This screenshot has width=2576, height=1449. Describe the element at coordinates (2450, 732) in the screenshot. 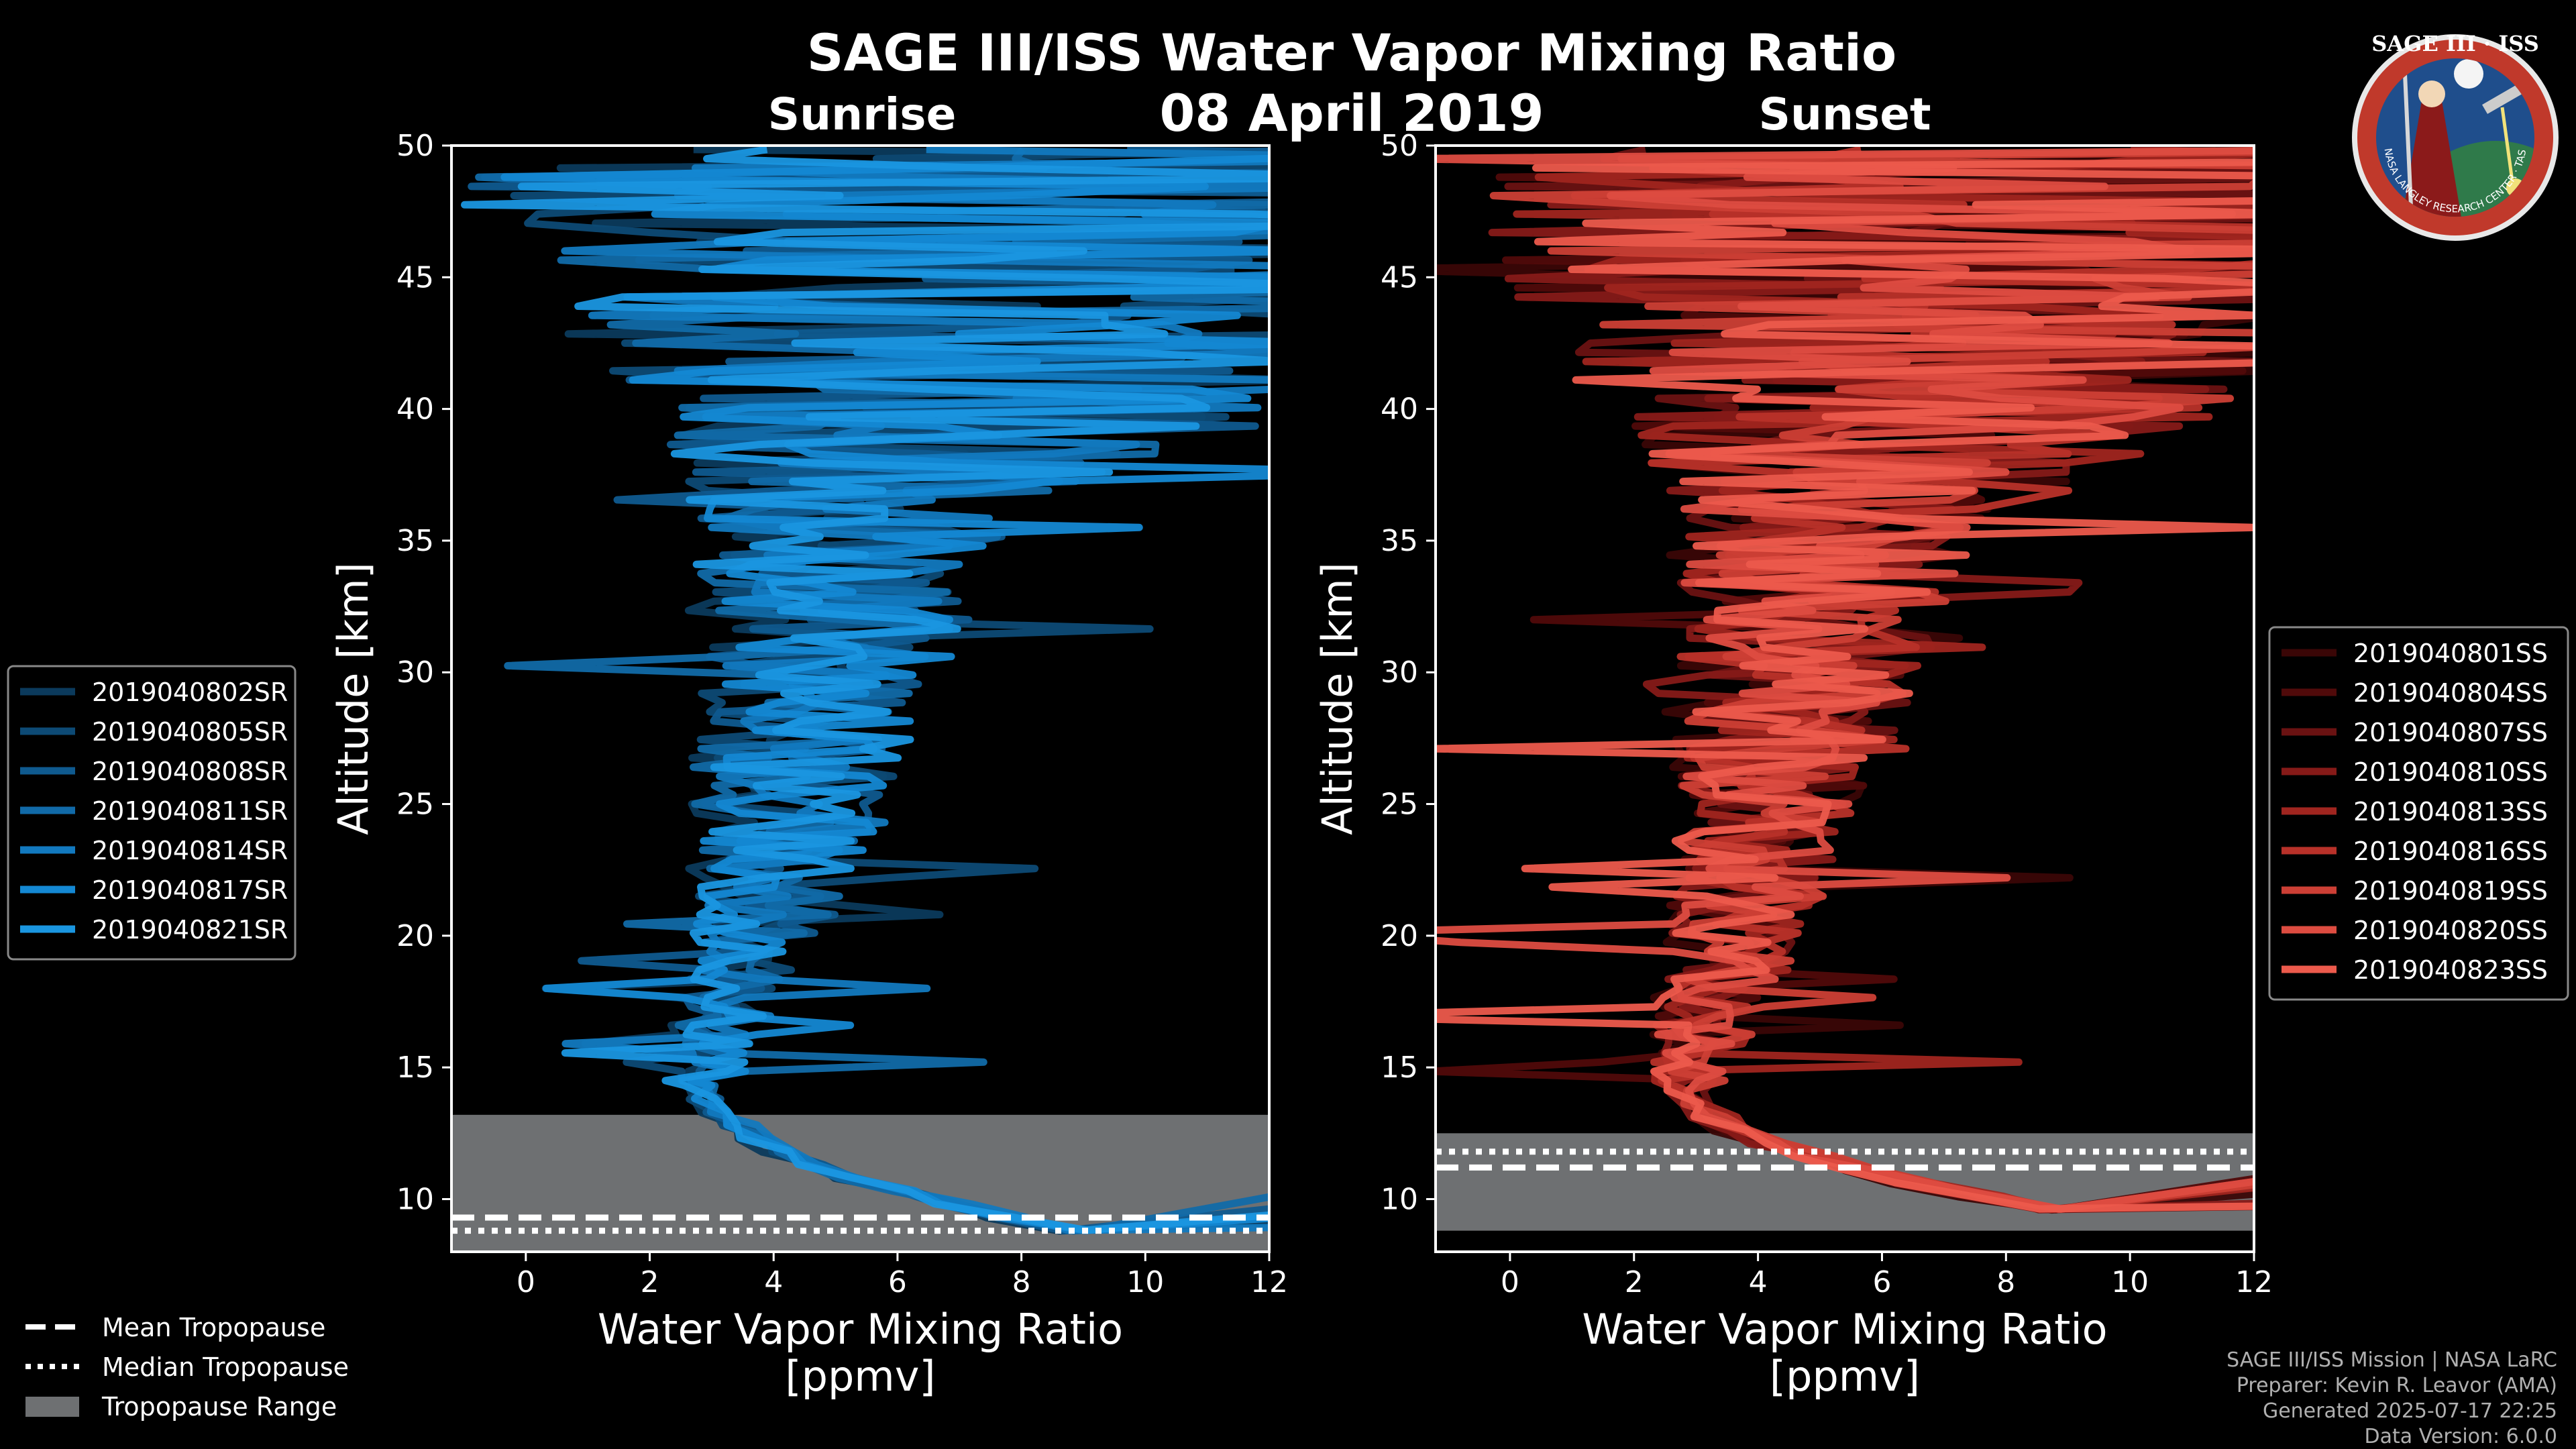

I see `legend-entry: 2019040807SS` at that location.